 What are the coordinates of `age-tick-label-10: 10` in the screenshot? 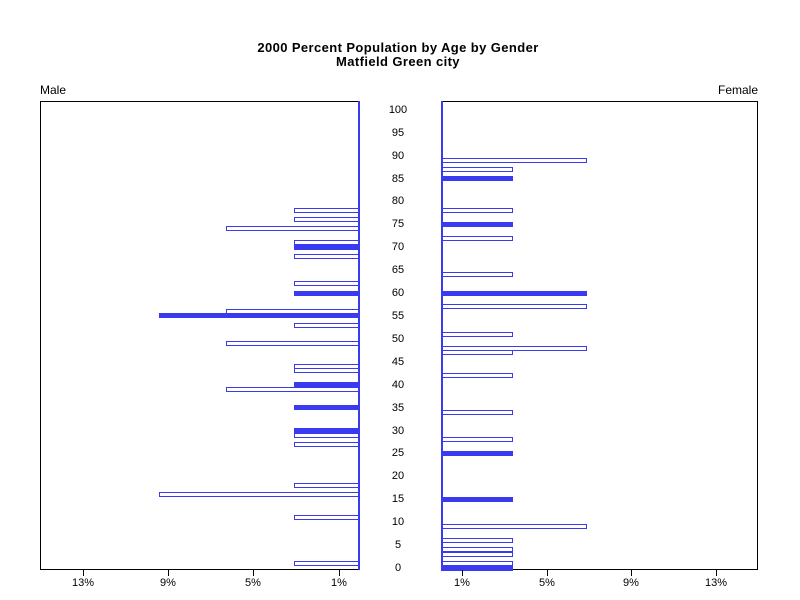 It's located at (398, 522).